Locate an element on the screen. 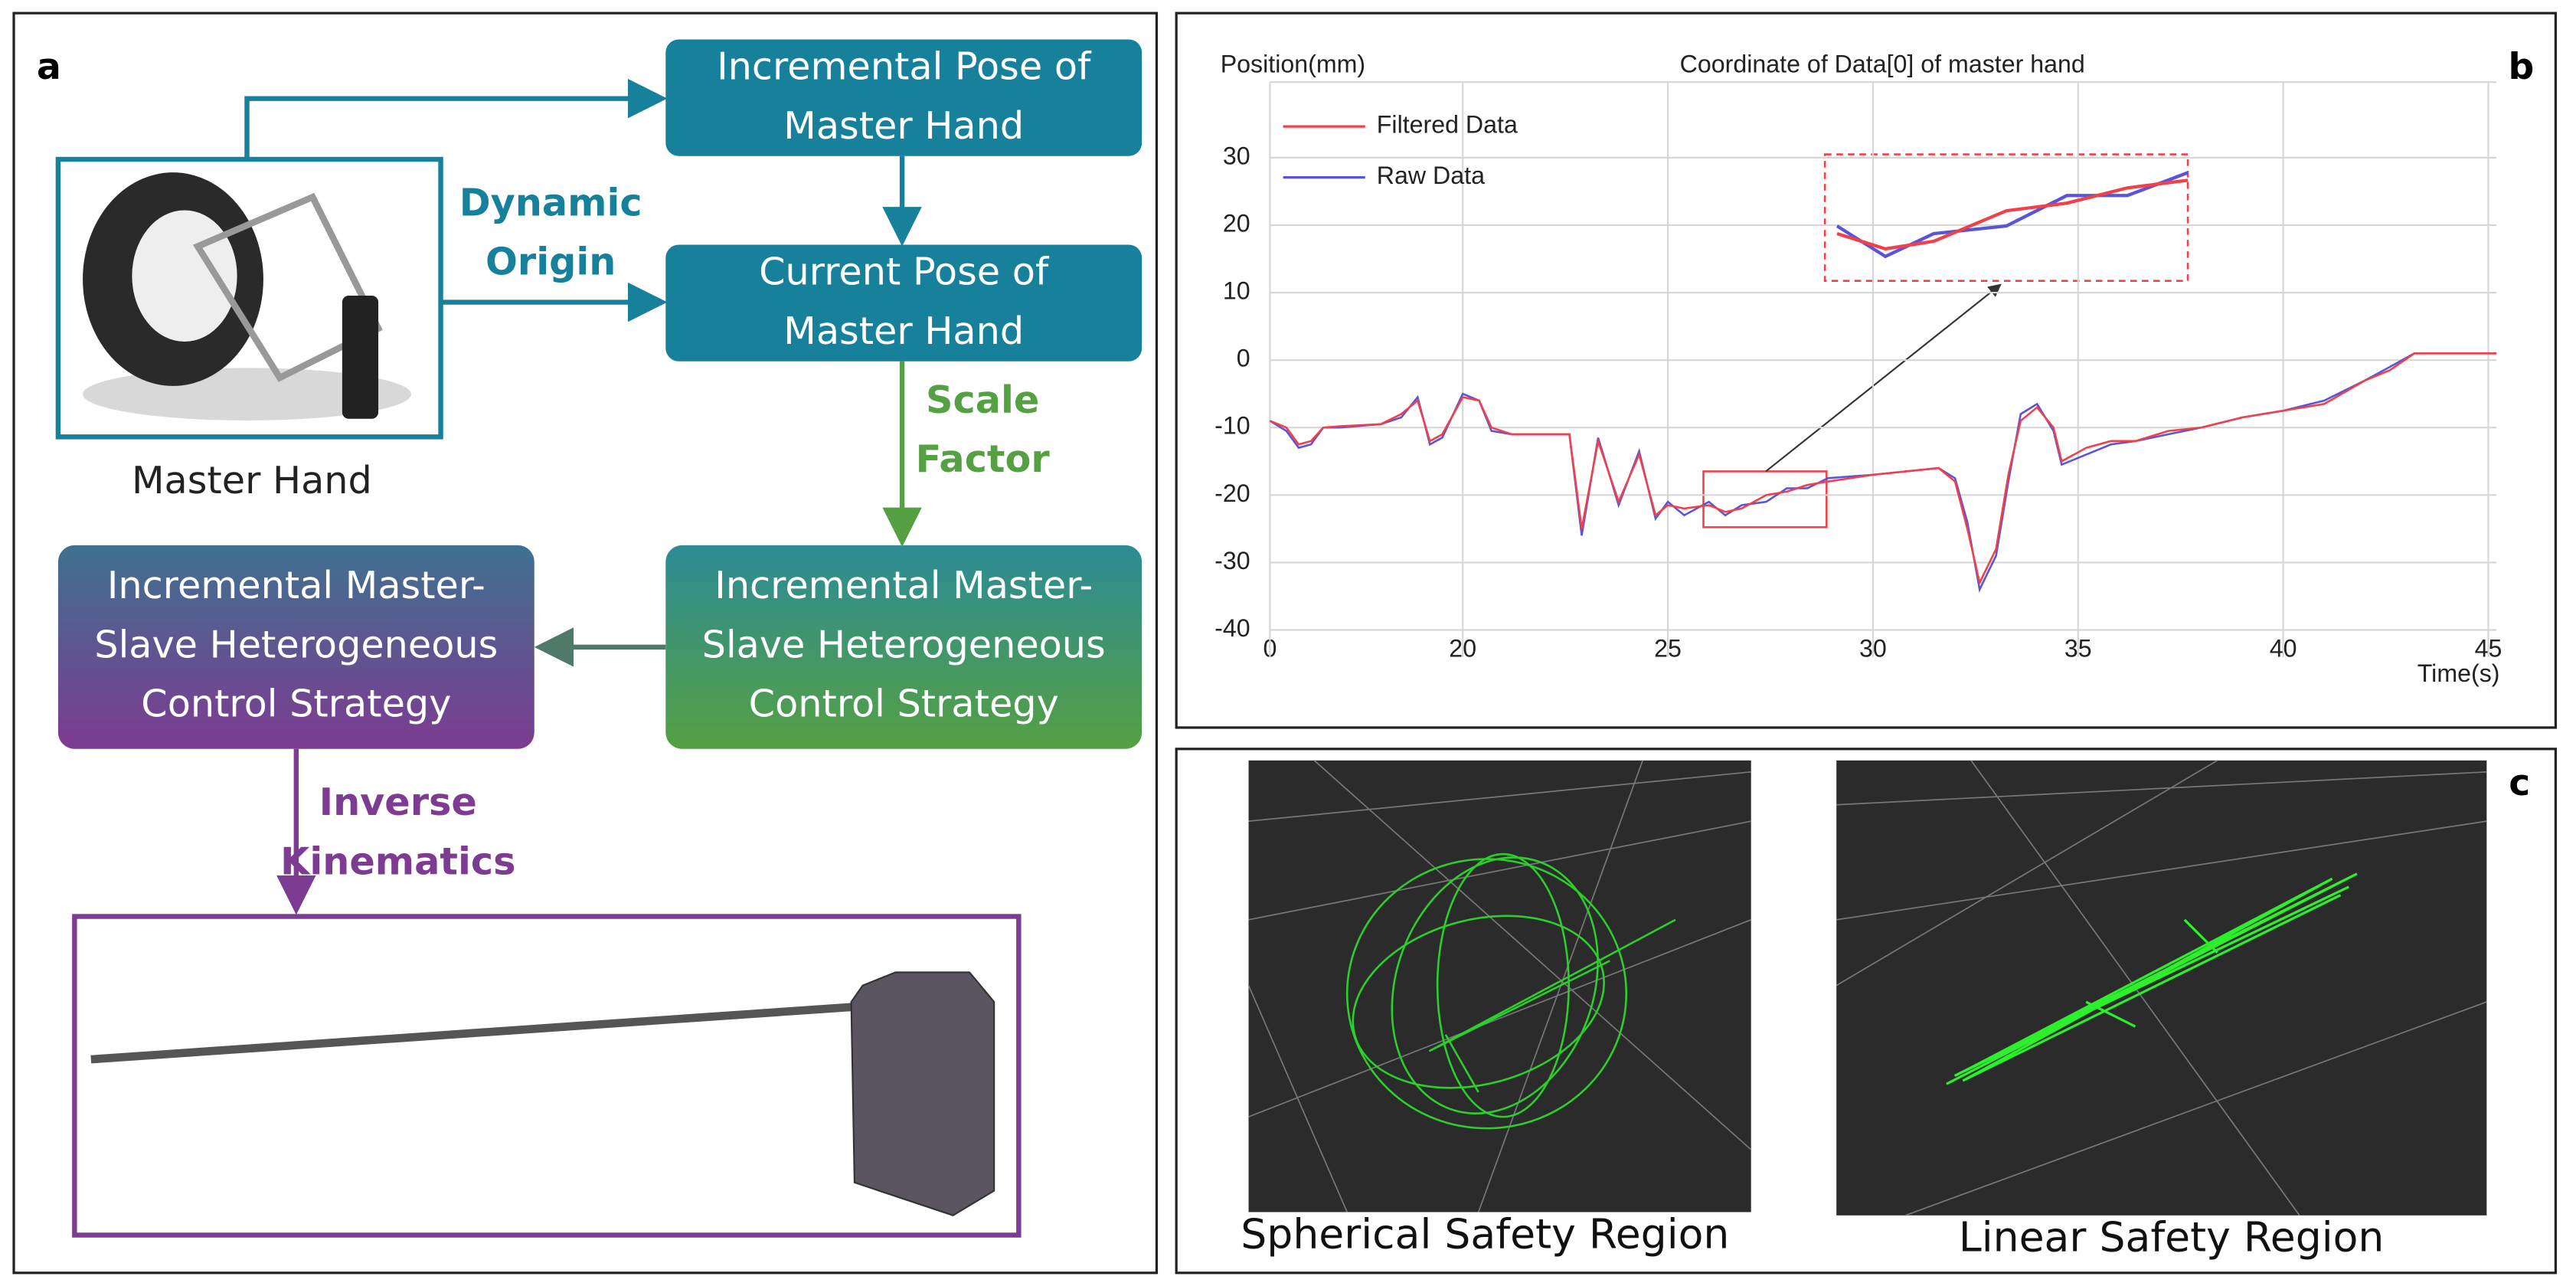  device-handle is located at coordinates (360, 357).